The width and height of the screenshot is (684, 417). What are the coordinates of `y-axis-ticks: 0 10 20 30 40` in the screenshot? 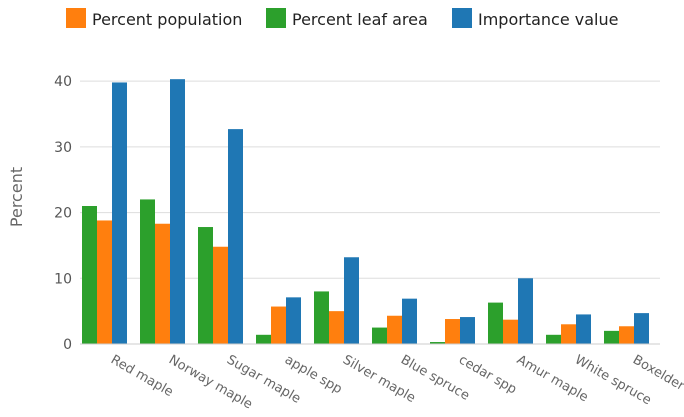 It's located at (63, 213).